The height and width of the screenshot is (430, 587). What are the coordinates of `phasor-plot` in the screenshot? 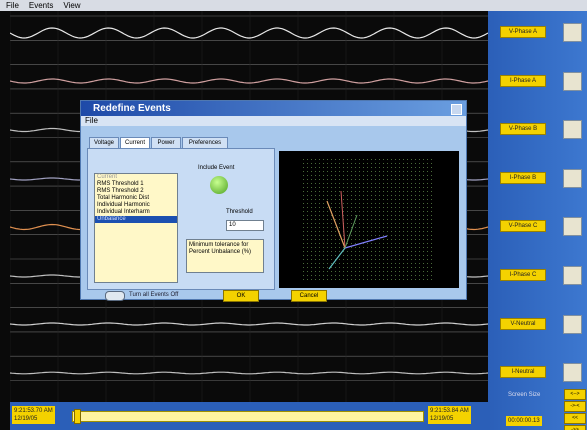 It's located at (368, 220).